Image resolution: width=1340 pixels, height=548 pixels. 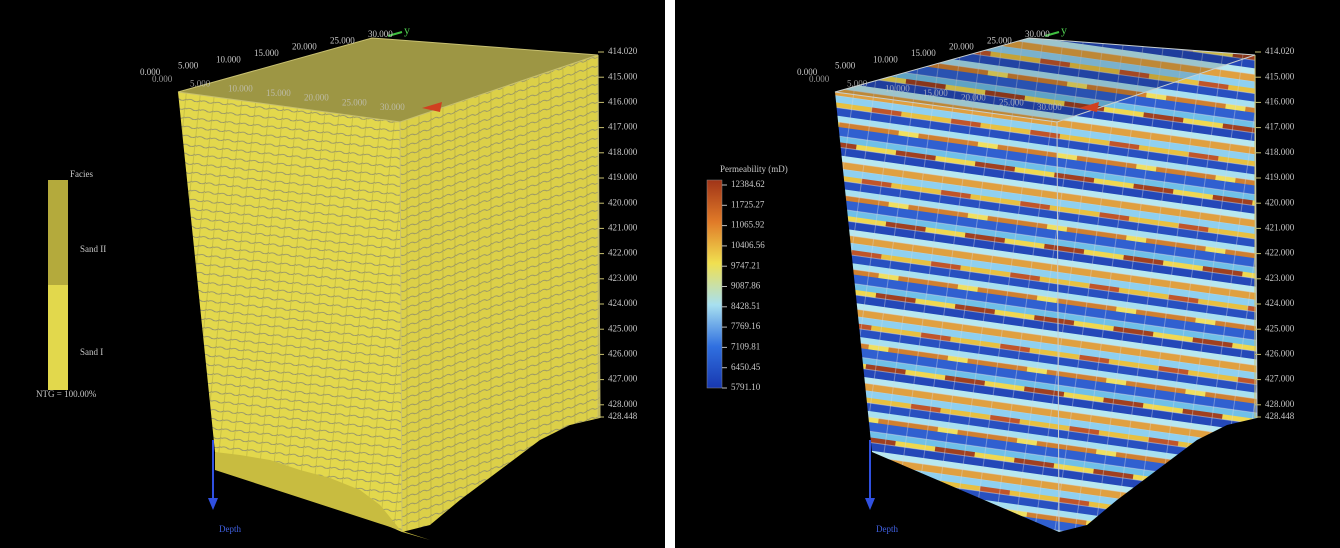 I want to click on legend-tick-label: 11065.92, so click(x=747, y=225).